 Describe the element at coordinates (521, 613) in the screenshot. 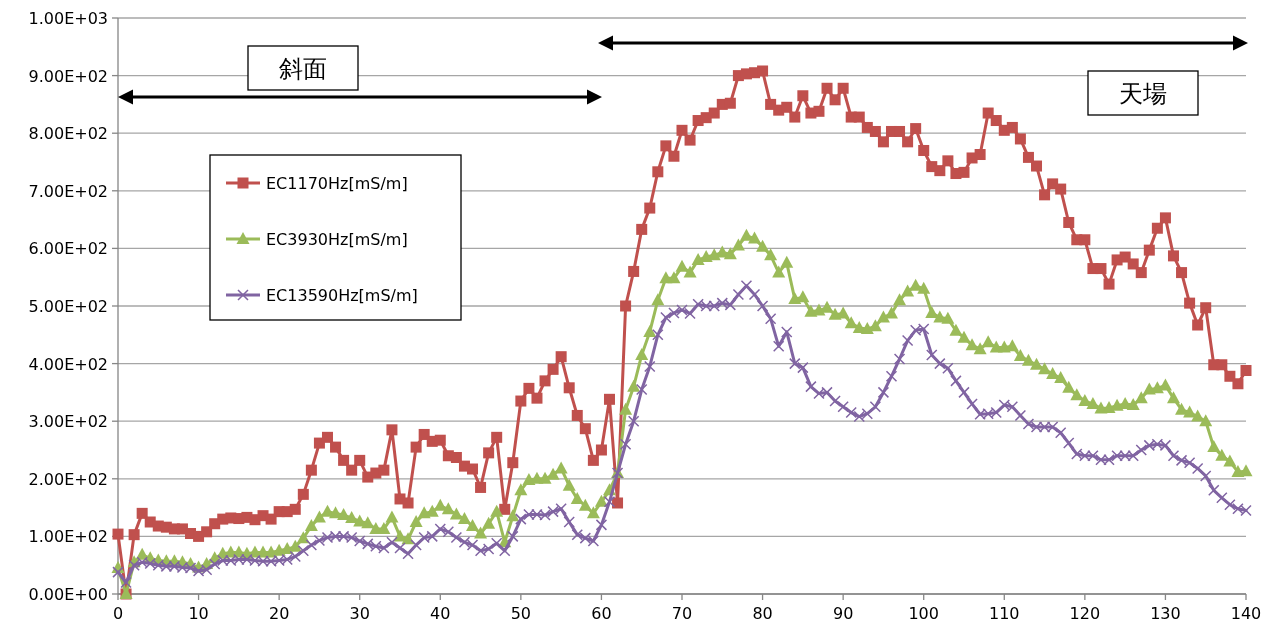

I see `x-tick-label: 50` at that location.